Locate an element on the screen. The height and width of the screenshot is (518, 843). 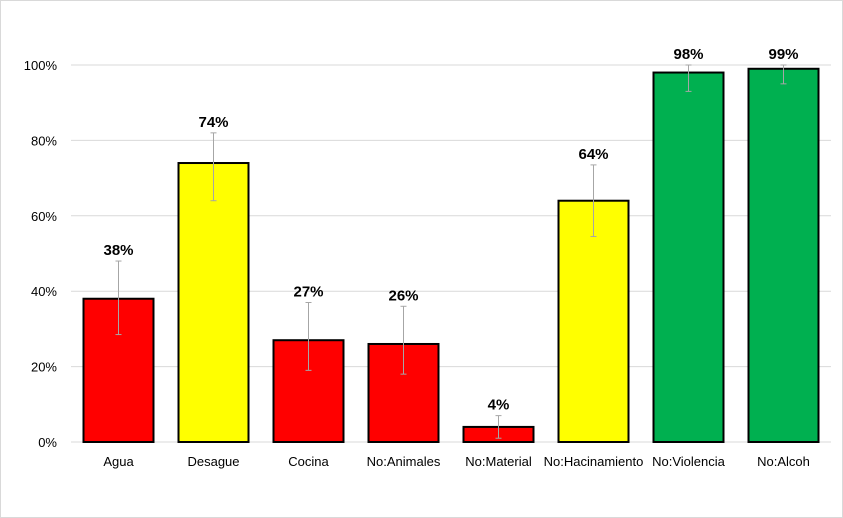
x-tick-label: No:Material is located at coordinates (498, 461).